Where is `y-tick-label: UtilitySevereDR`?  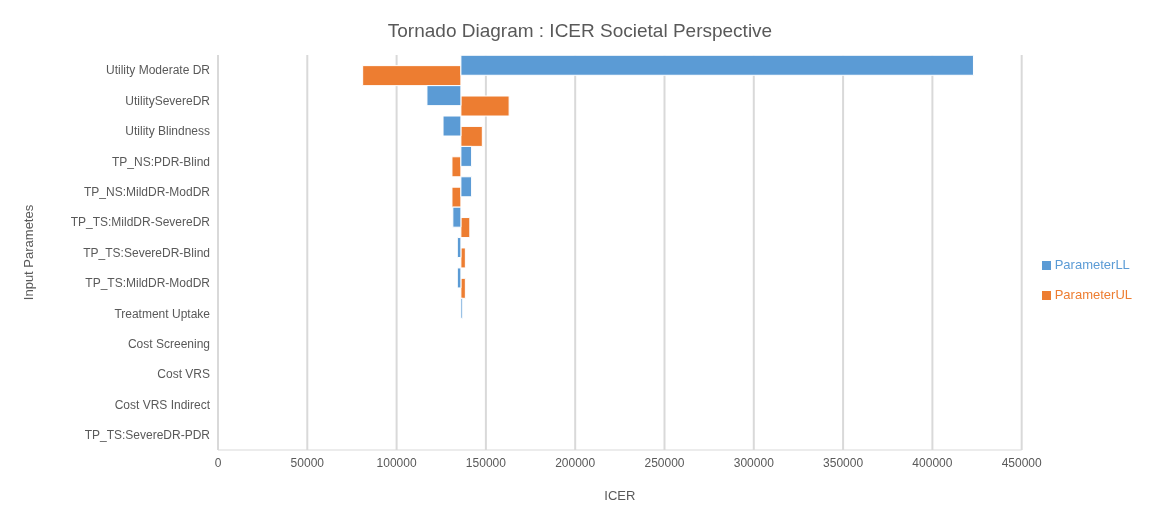
y-tick-label: UtilitySevereDR is located at coordinates (168, 100).